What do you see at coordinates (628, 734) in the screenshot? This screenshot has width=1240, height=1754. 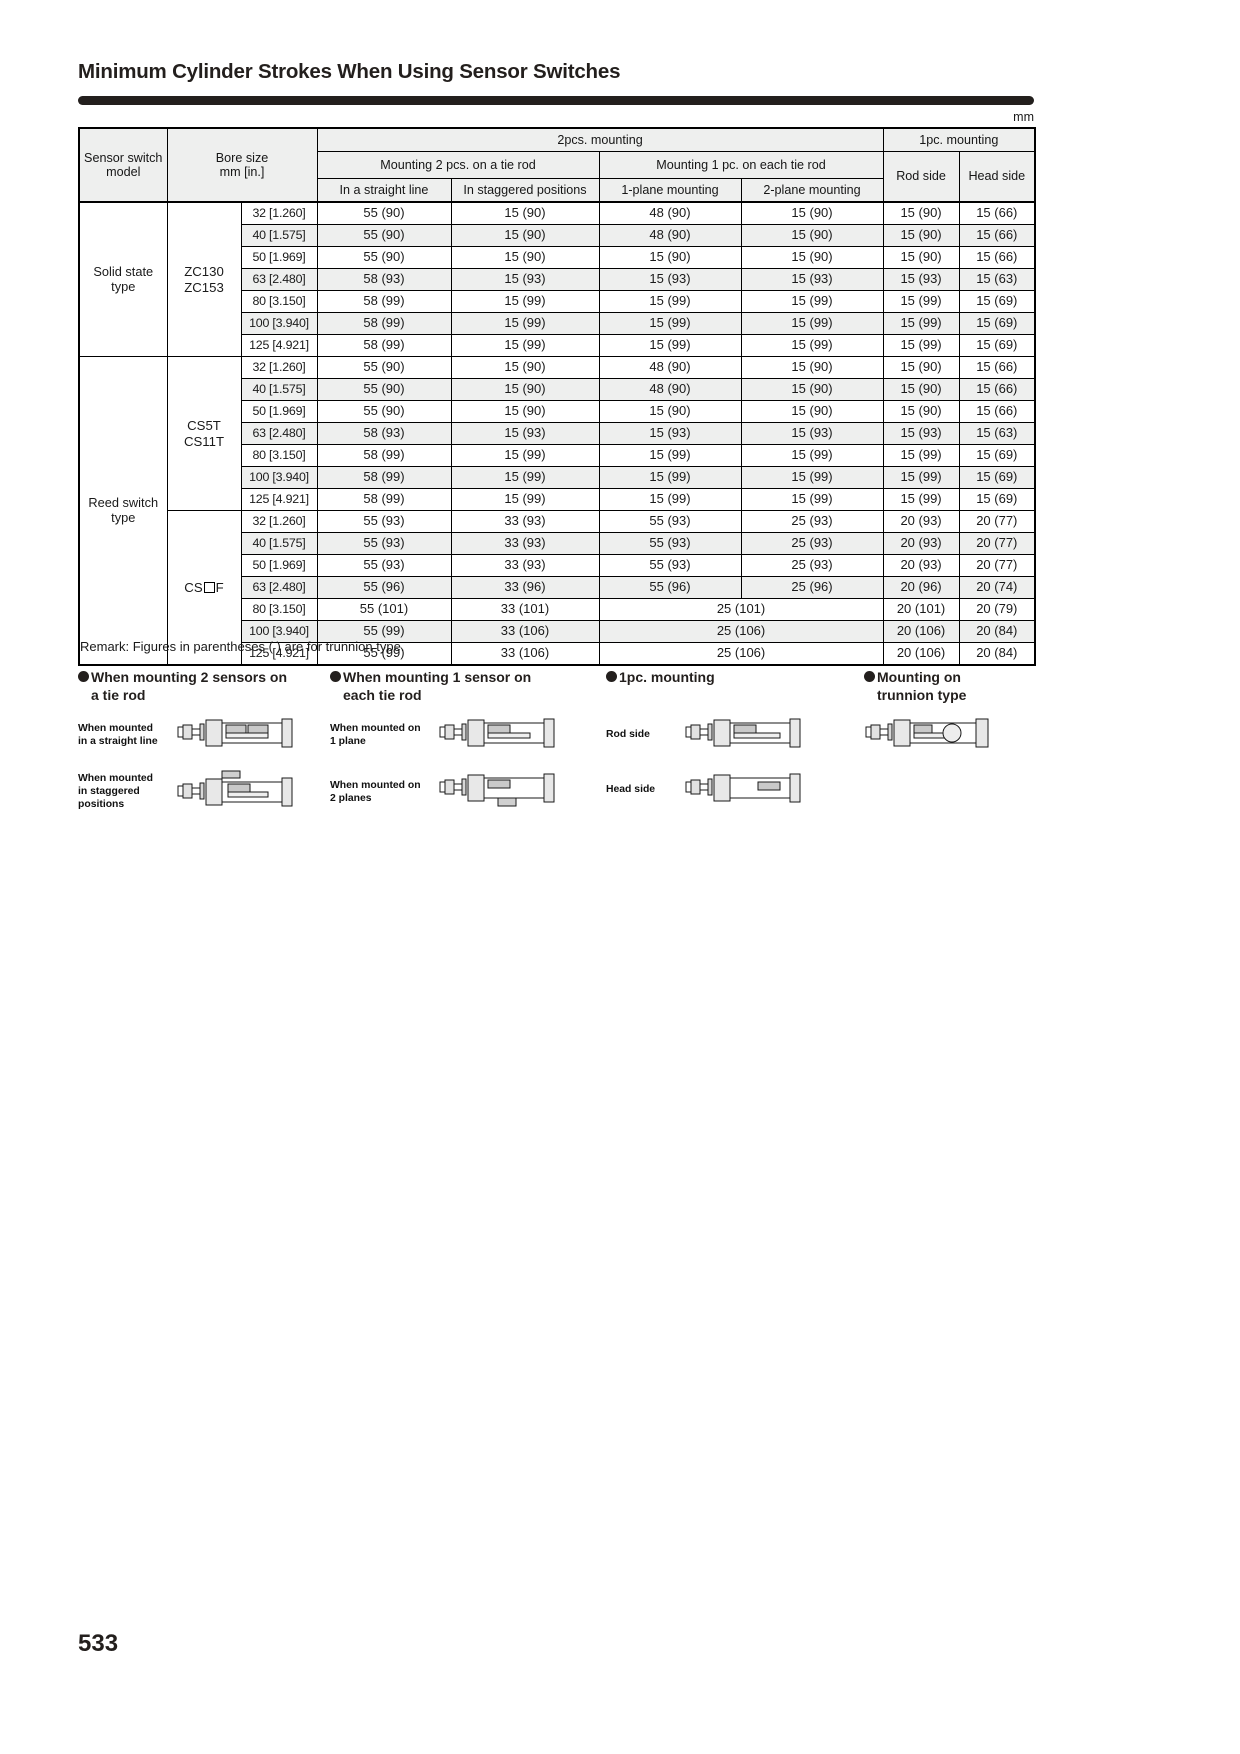 I see `caption-line1: Rod side` at bounding box center [628, 734].